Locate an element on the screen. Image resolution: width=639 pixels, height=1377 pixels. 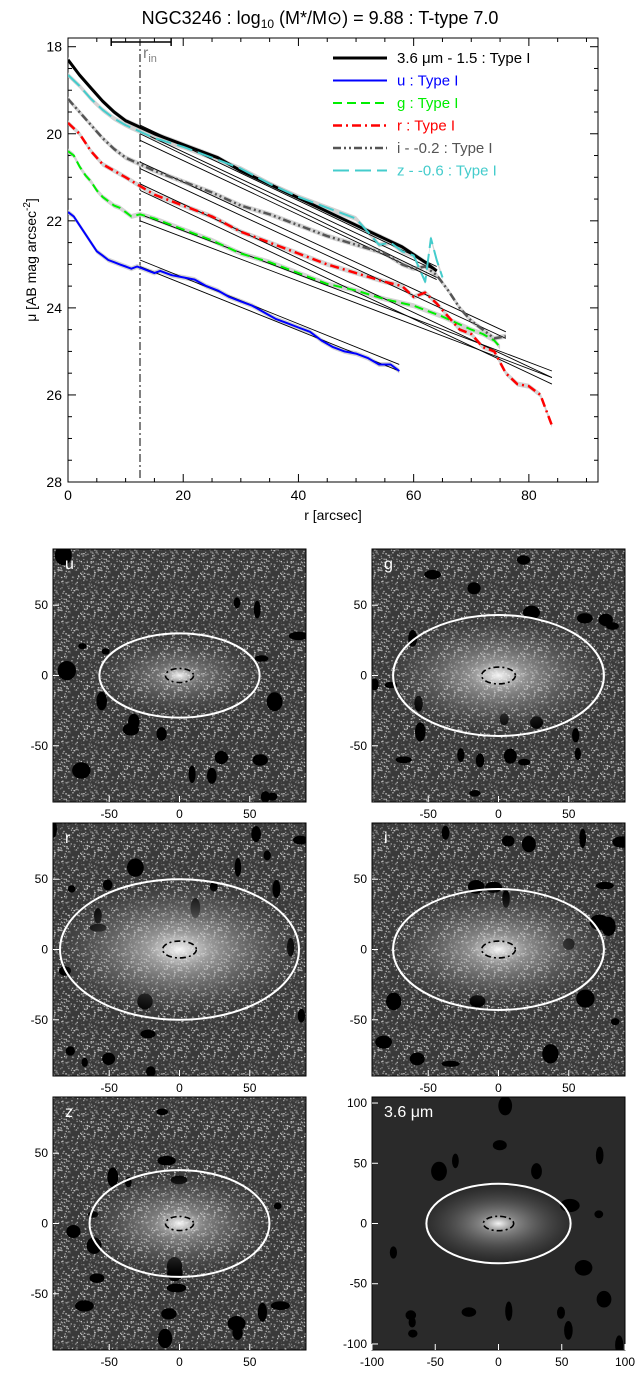
series-fit-line-outer is located at coordinates (323, 253).